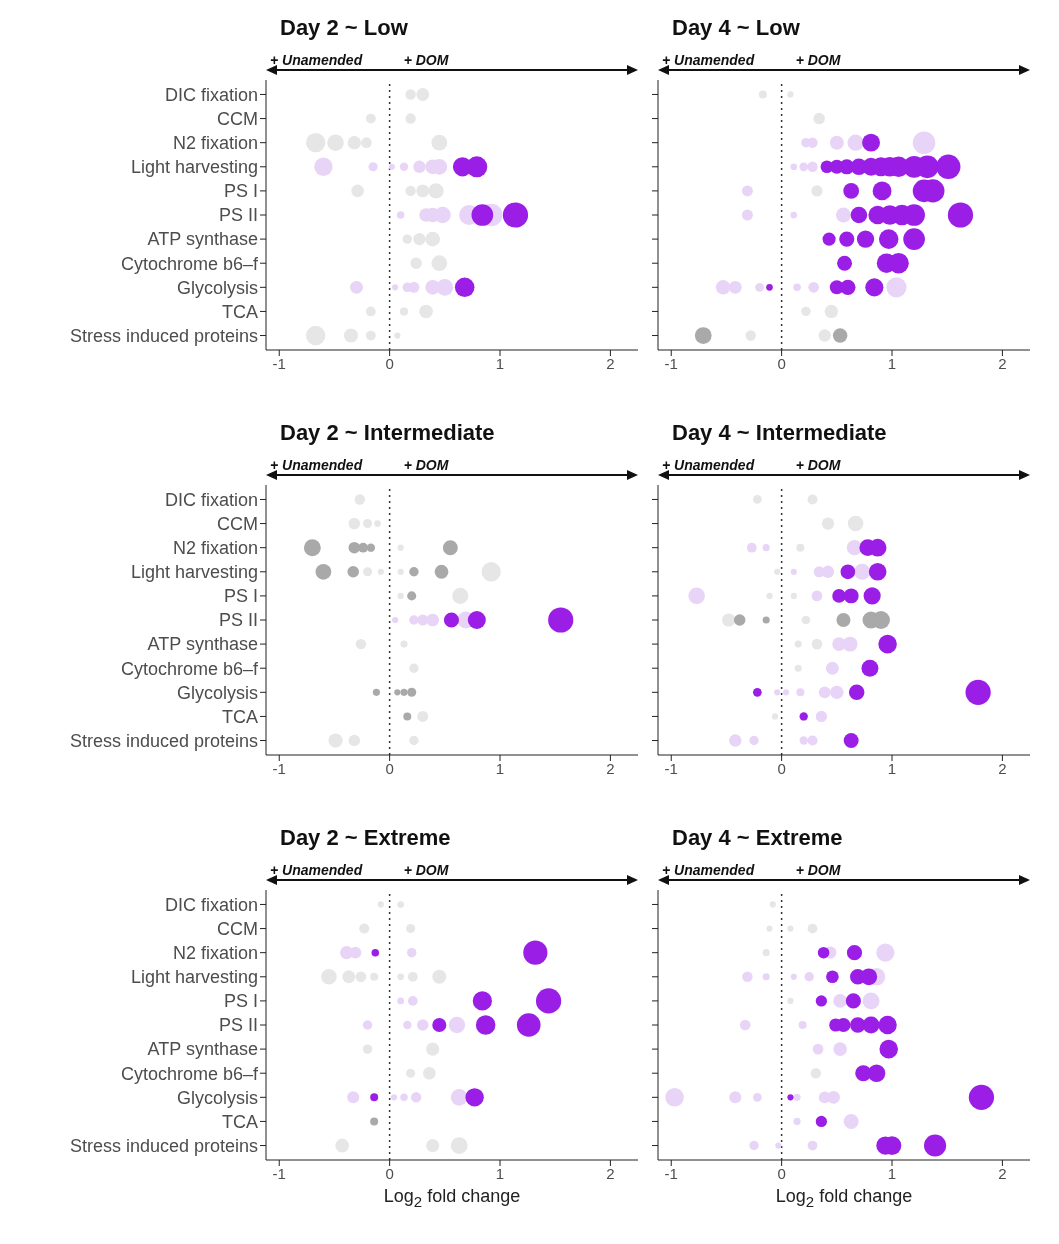  I want to click on chart-title: Day 4 ~ Extreme, so click(757, 838).